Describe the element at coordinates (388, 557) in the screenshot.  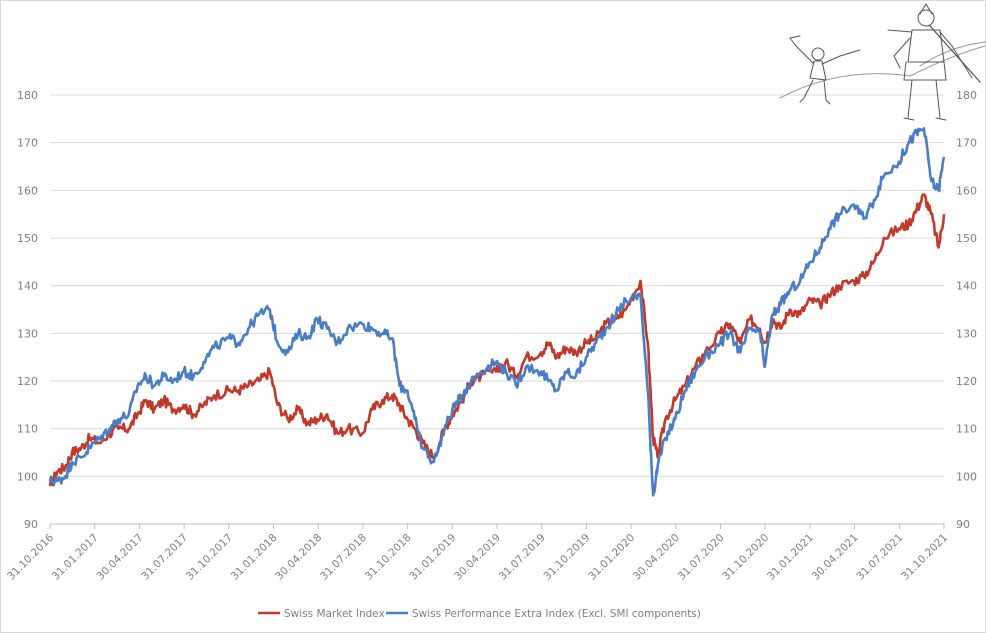
I see `x-tick-label: 31.10.2018` at that location.